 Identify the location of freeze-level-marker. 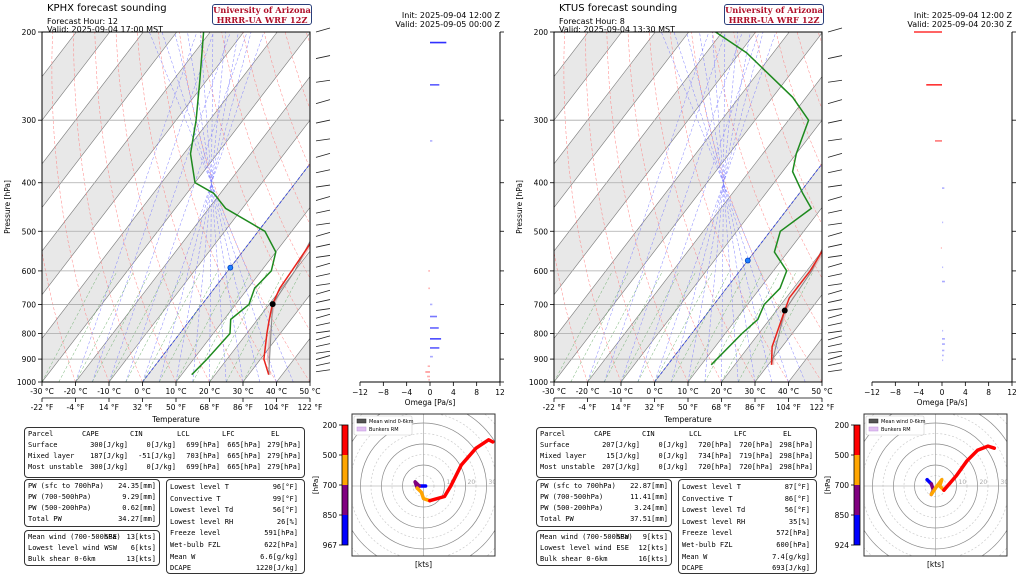
(747, 260).